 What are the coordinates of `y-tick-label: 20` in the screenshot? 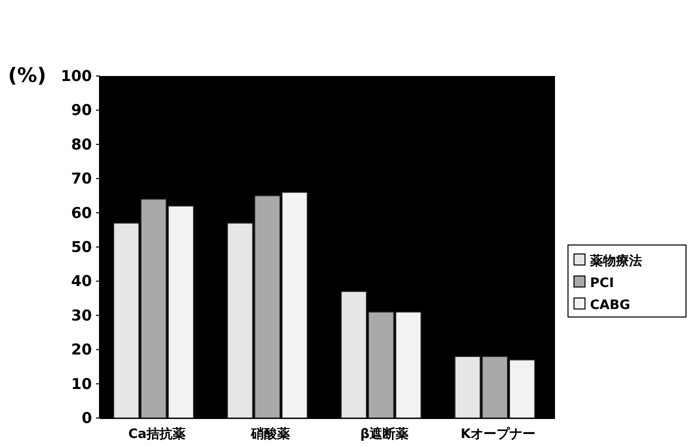 It's located at (81, 349).